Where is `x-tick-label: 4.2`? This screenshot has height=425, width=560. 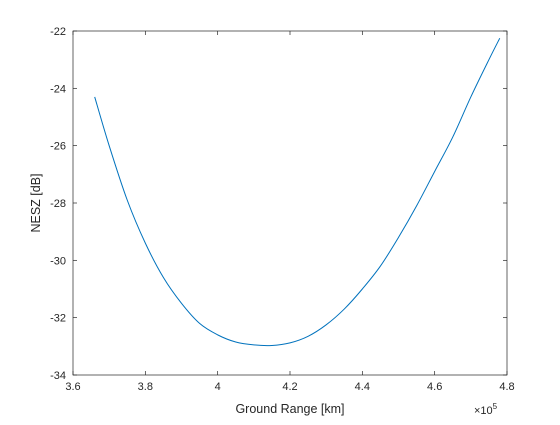
x-tick-label: 4.2 is located at coordinates (289, 387).